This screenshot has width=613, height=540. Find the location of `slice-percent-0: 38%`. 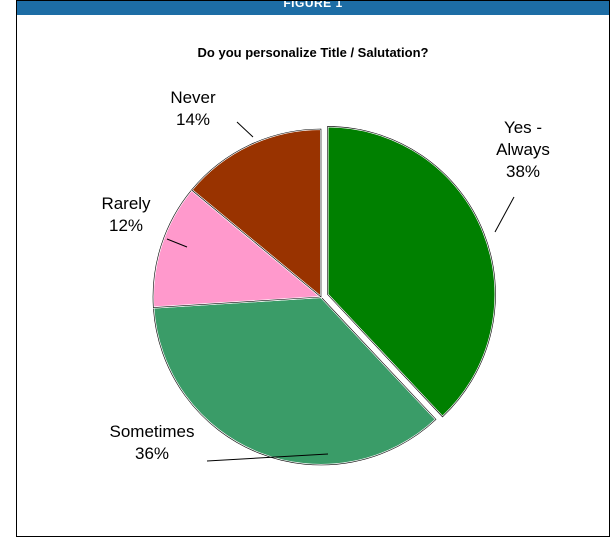

slice-percent-0: 38% is located at coordinates (523, 171).